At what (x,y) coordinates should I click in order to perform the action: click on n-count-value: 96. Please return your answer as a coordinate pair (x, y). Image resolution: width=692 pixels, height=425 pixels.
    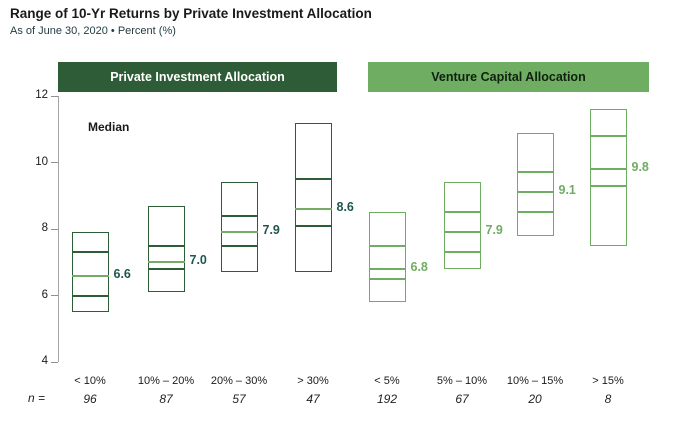
    Looking at the image, I should click on (90, 399).